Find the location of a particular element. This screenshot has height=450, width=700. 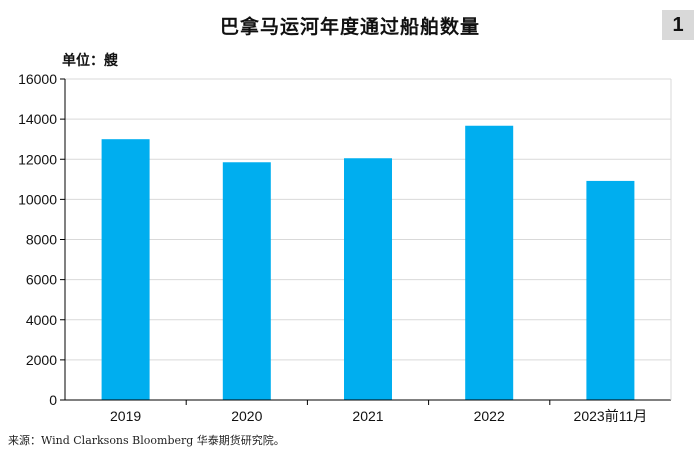

y-tick-label: 10000 is located at coordinates (37, 199).